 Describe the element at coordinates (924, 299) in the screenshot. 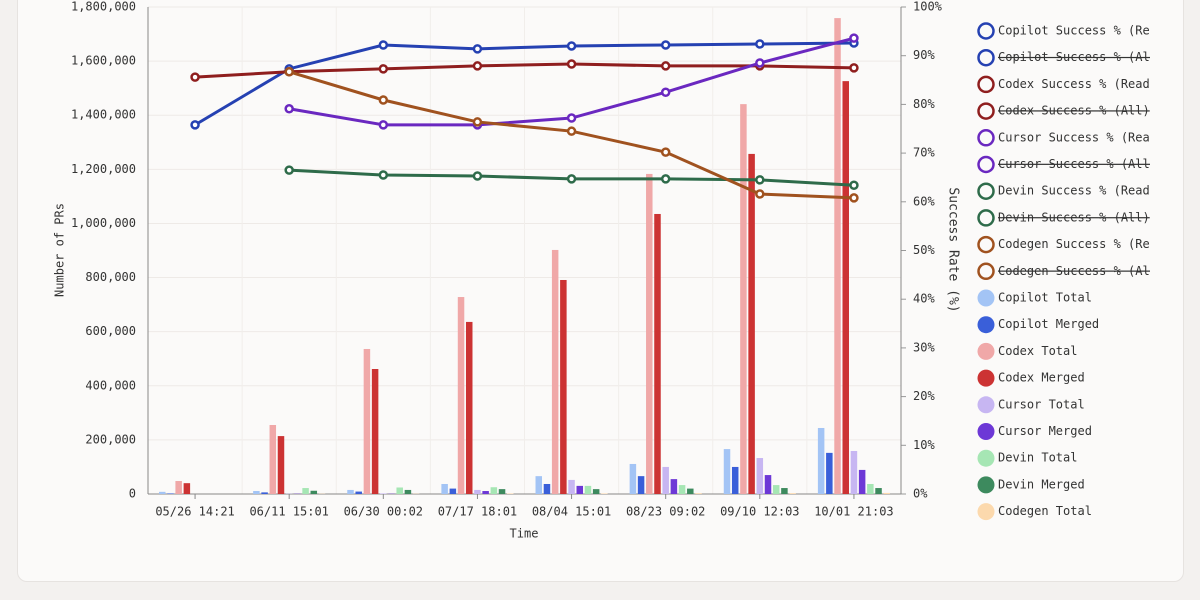

I see `y2-tick-label: 40%` at that location.